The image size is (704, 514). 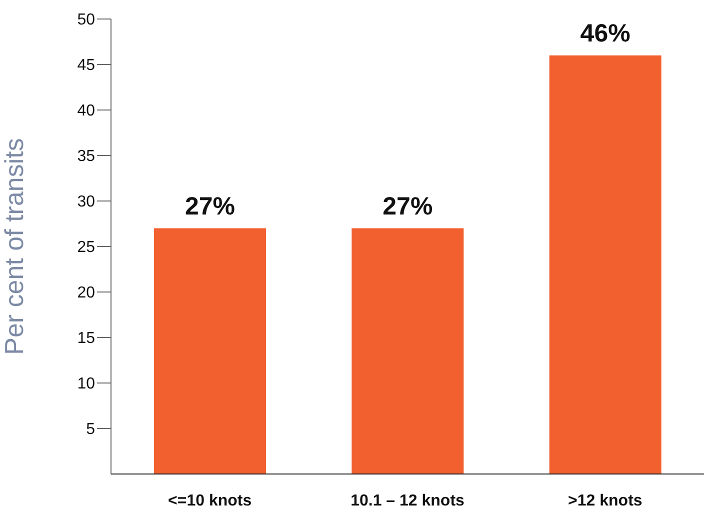 What do you see at coordinates (91, 429) in the screenshot?
I see `y-tick-label: 5` at bounding box center [91, 429].